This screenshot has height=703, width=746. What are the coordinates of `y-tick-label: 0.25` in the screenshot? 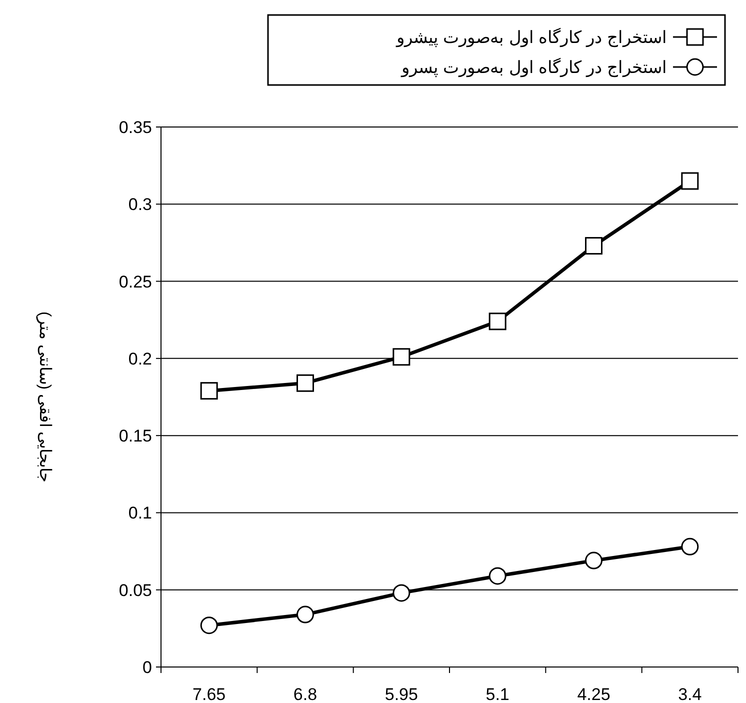 It's located at (135, 282).